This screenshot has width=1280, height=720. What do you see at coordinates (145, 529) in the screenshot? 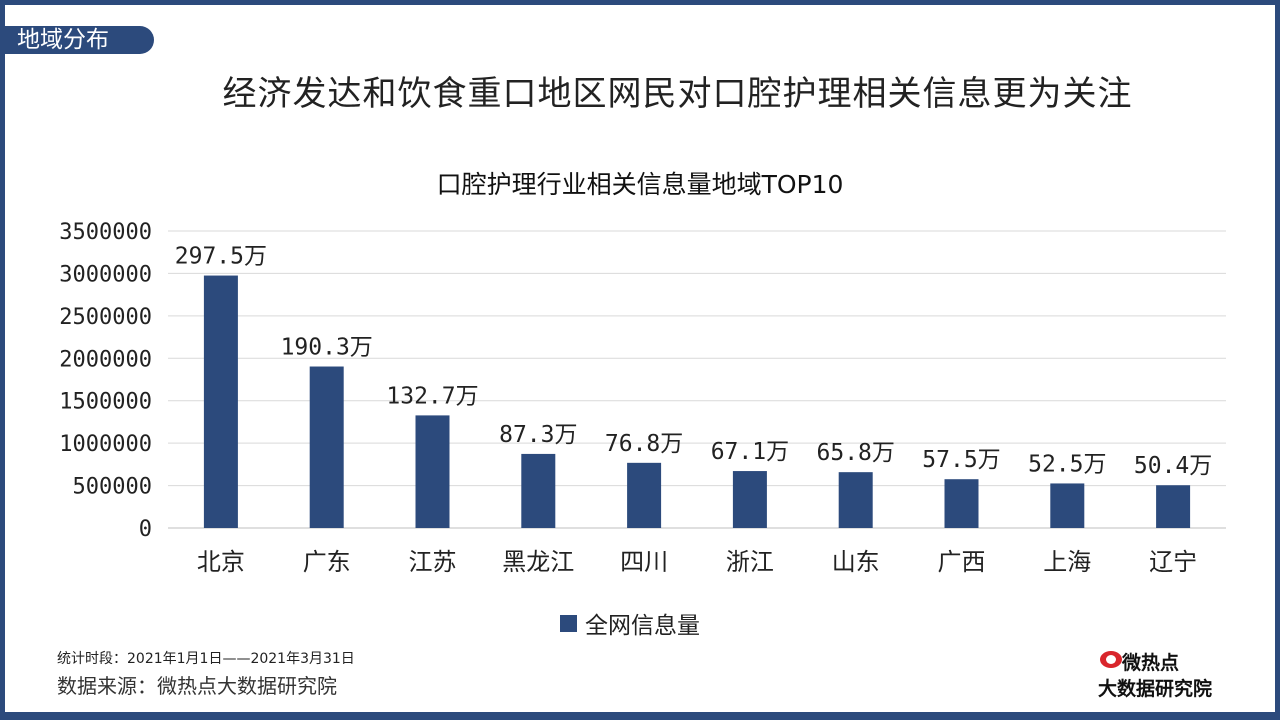
I see `y-tick-label: 0` at bounding box center [145, 529].